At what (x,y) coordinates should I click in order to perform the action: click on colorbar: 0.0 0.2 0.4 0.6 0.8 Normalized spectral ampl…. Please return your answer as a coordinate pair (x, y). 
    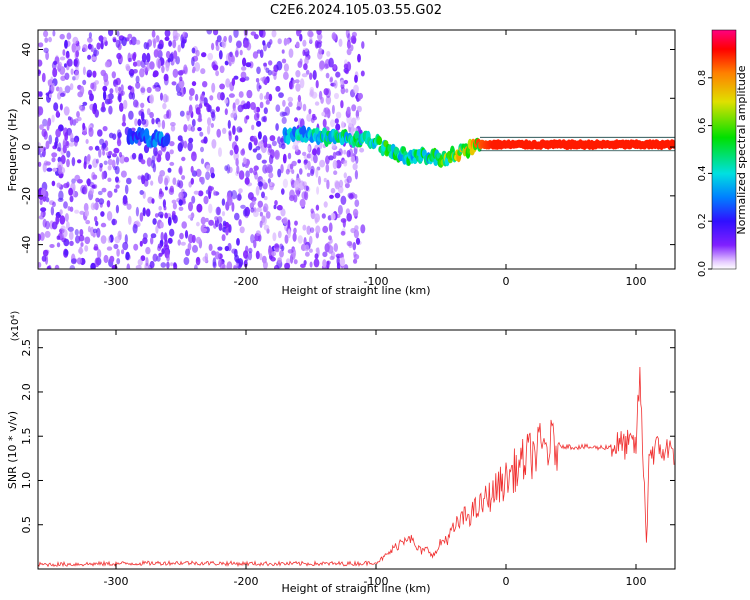
    Looking at the image, I should click on (722, 153).